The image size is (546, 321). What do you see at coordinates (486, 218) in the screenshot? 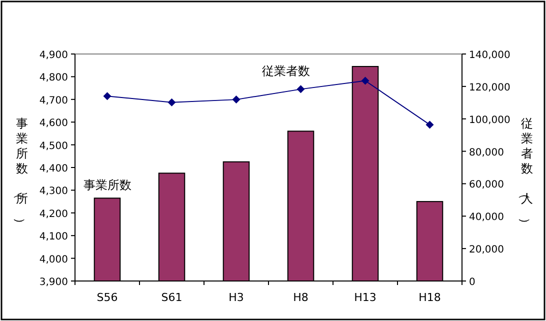
I see `y2-tick-label: 40,000` at bounding box center [486, 218].